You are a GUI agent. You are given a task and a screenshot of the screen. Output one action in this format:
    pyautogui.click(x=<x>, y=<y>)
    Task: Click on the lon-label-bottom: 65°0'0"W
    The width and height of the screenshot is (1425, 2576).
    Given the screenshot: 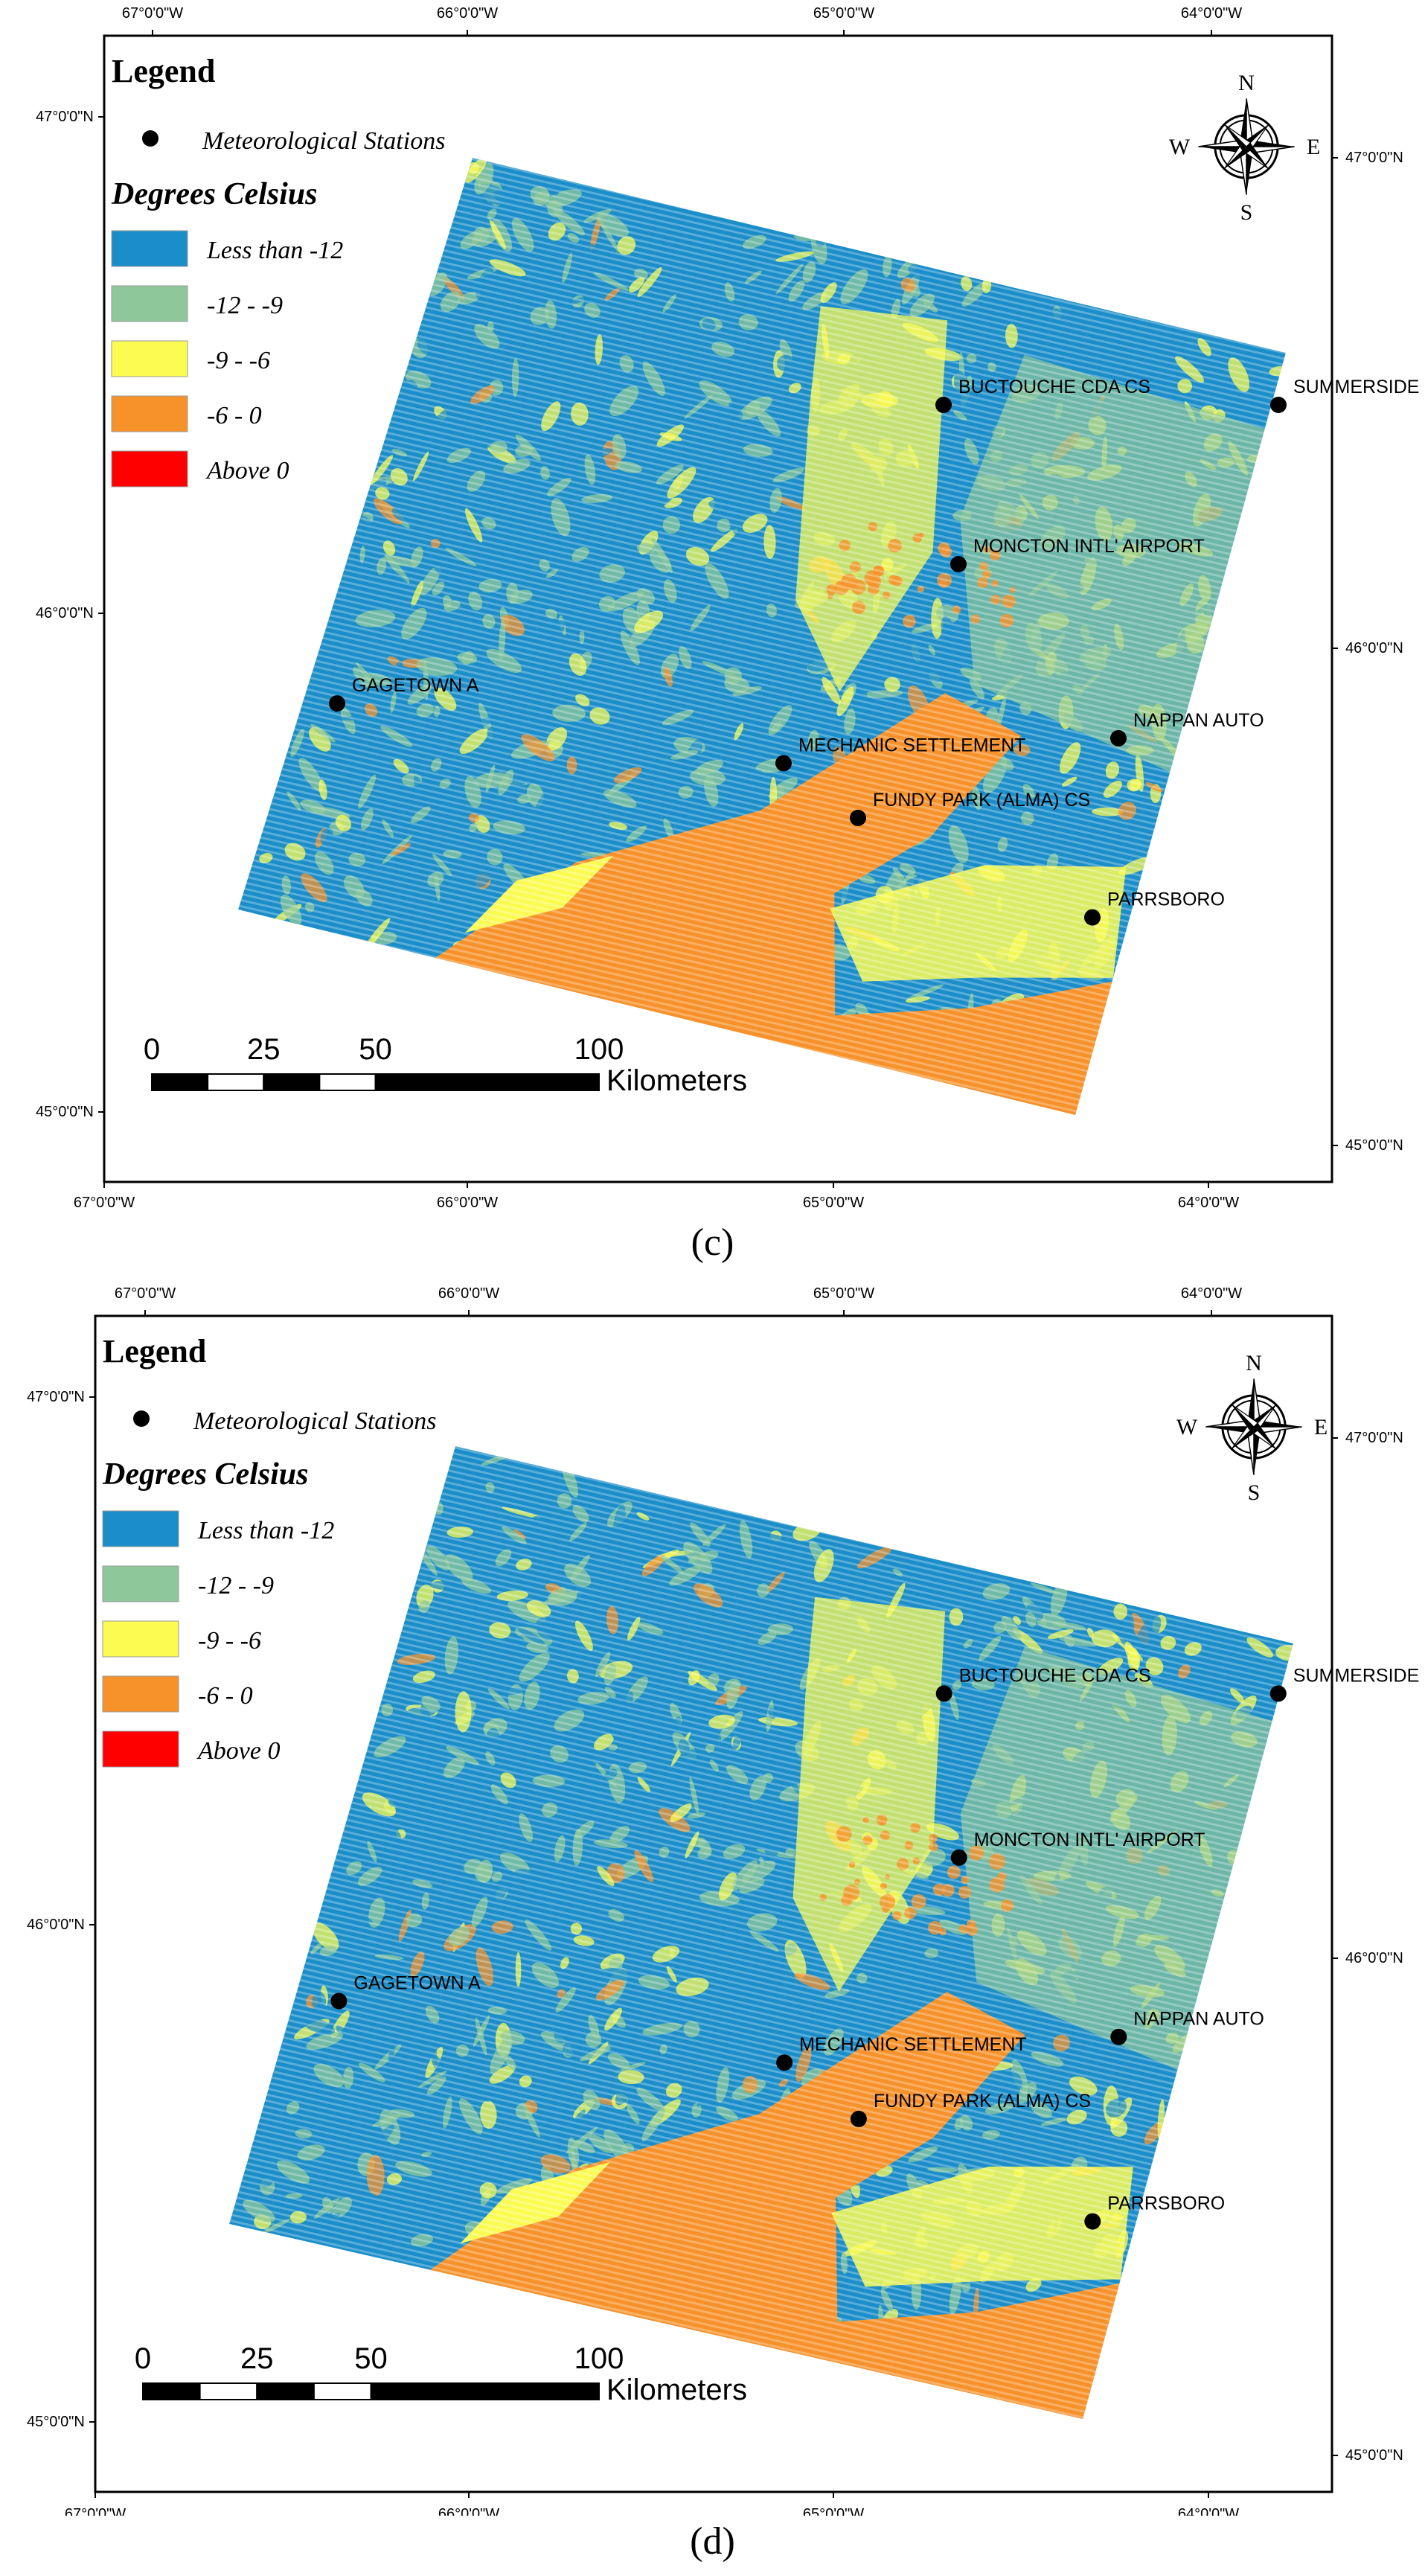 What is the action you would take?
    pyautogui.click(x=834, y=2511)
    